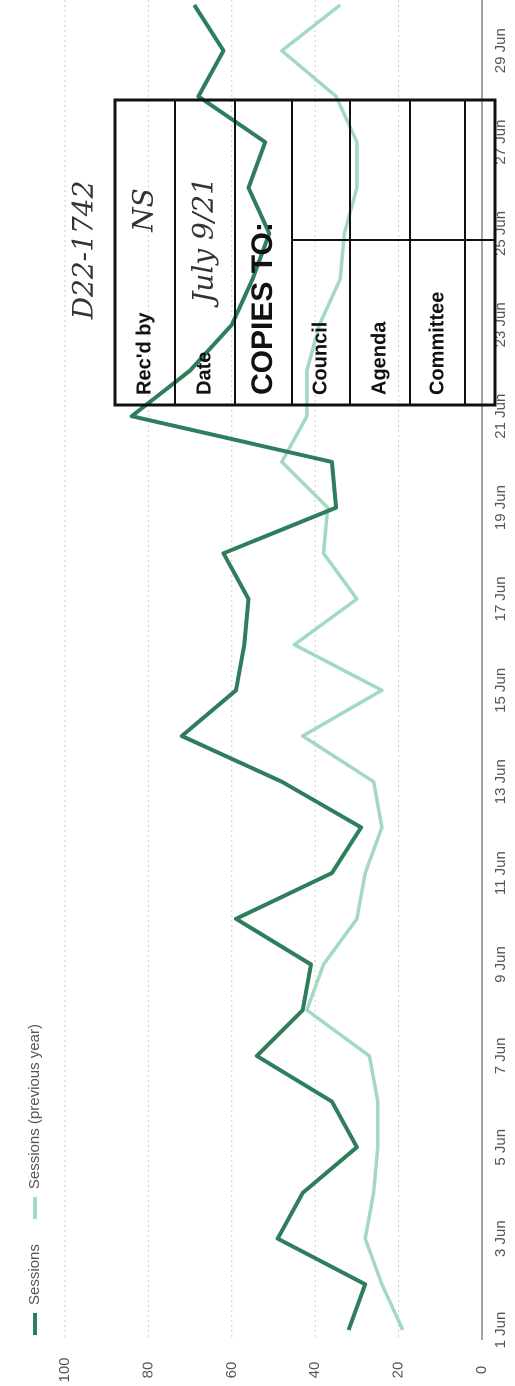  I want to click on x-tick-label: 7 Jun, so click(500, 1056).